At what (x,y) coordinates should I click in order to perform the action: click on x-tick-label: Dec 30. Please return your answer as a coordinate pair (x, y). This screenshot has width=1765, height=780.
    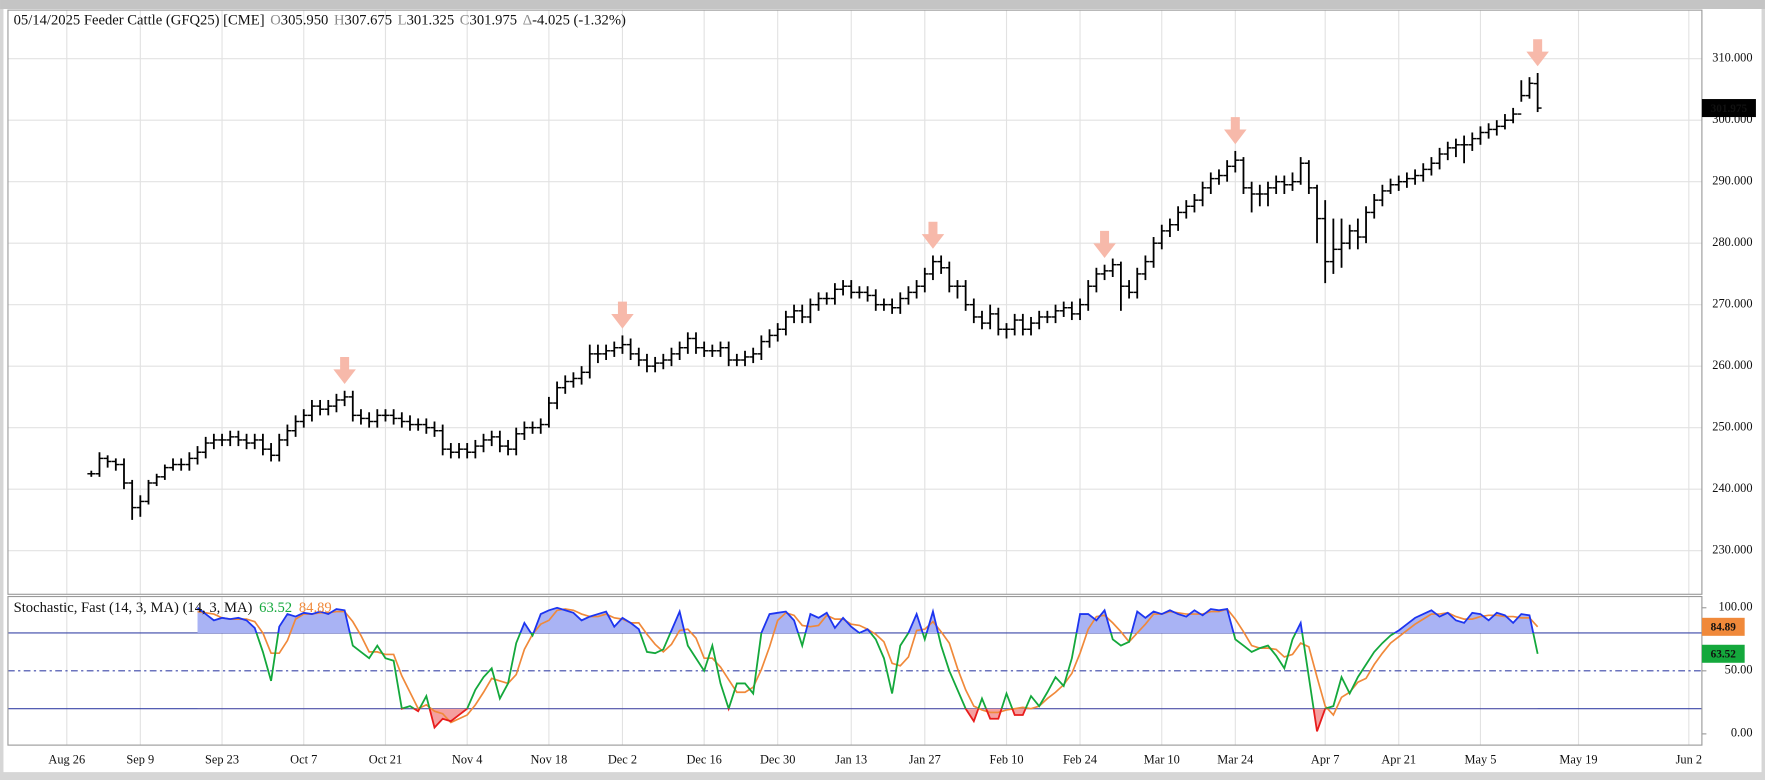
    Looking at the image, I should click on (777, 760).